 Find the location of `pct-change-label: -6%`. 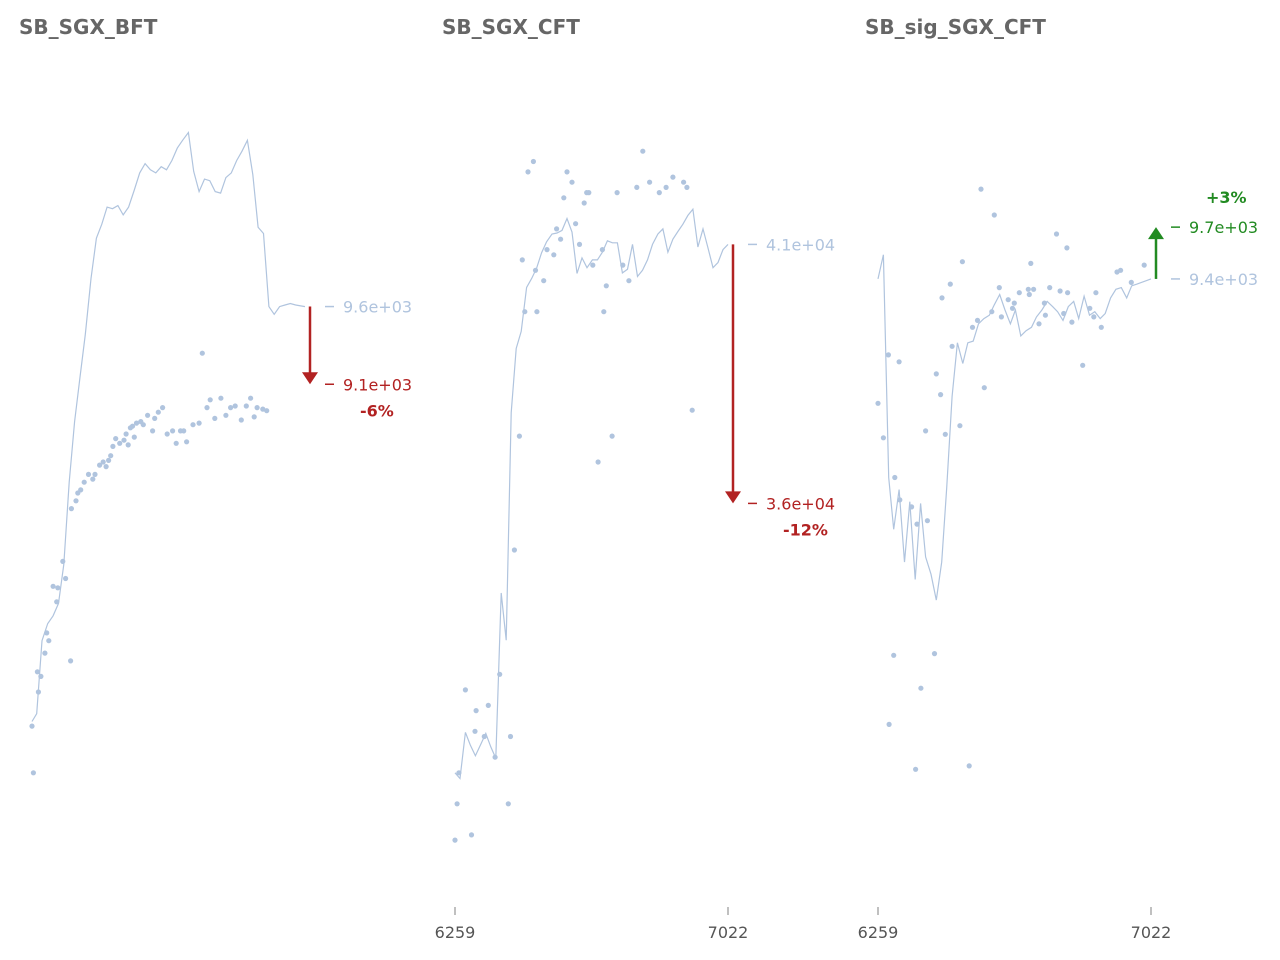

pct-change-label: -6% is located at coordinates (377, 410).